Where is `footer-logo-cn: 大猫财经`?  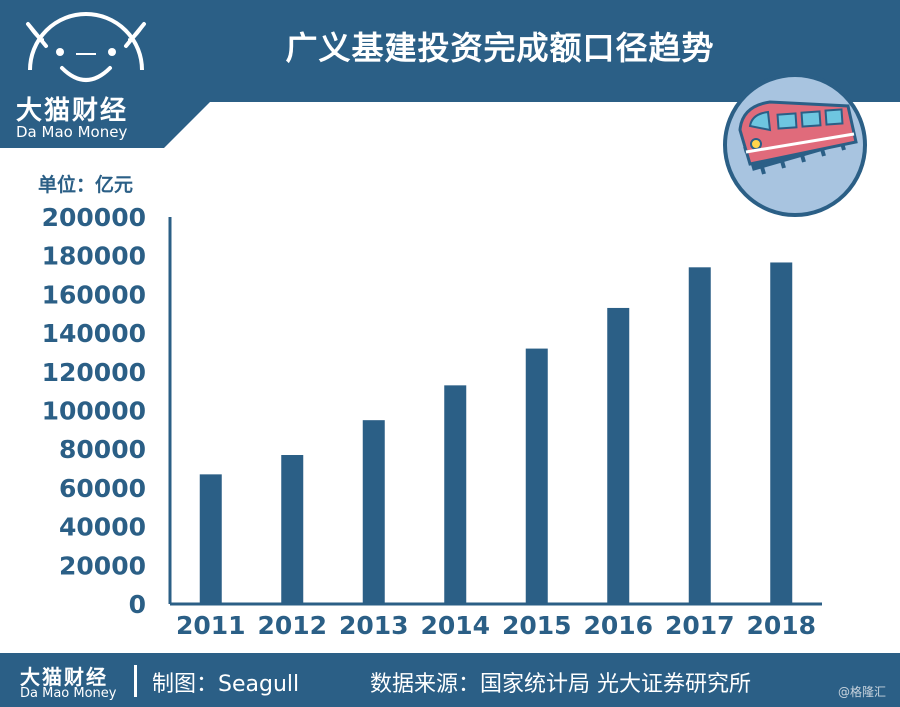
footer-logo-cn: 大猫财经 is located at coordinates (64, 677).